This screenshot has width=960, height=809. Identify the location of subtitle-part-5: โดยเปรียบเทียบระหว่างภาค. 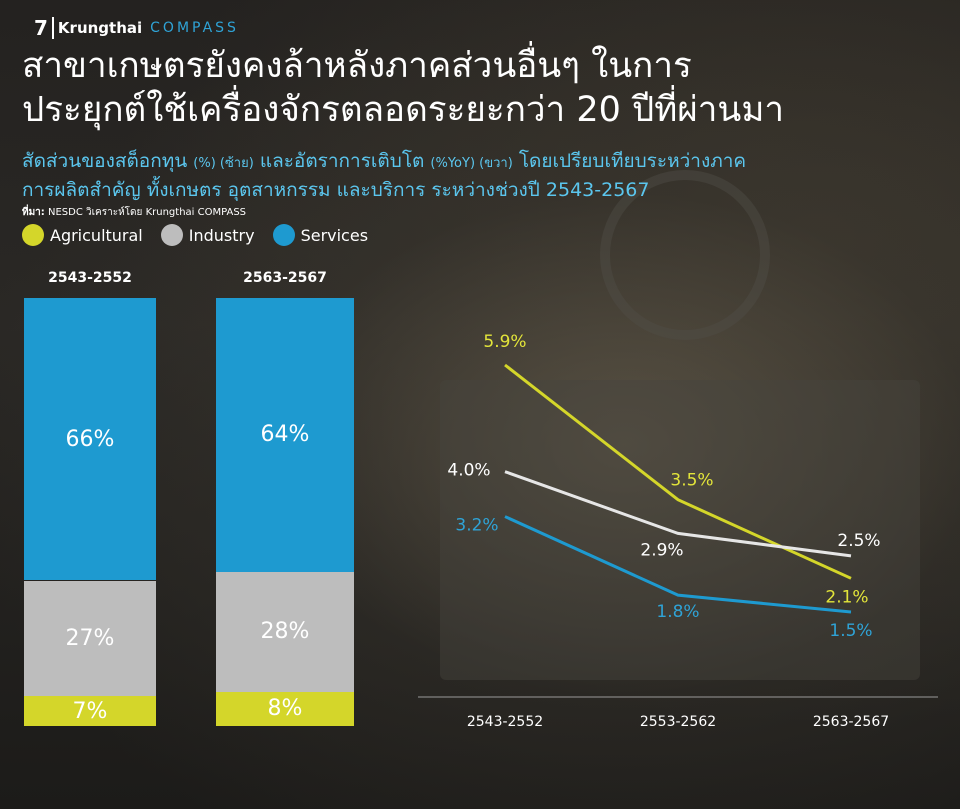
(629, 161).